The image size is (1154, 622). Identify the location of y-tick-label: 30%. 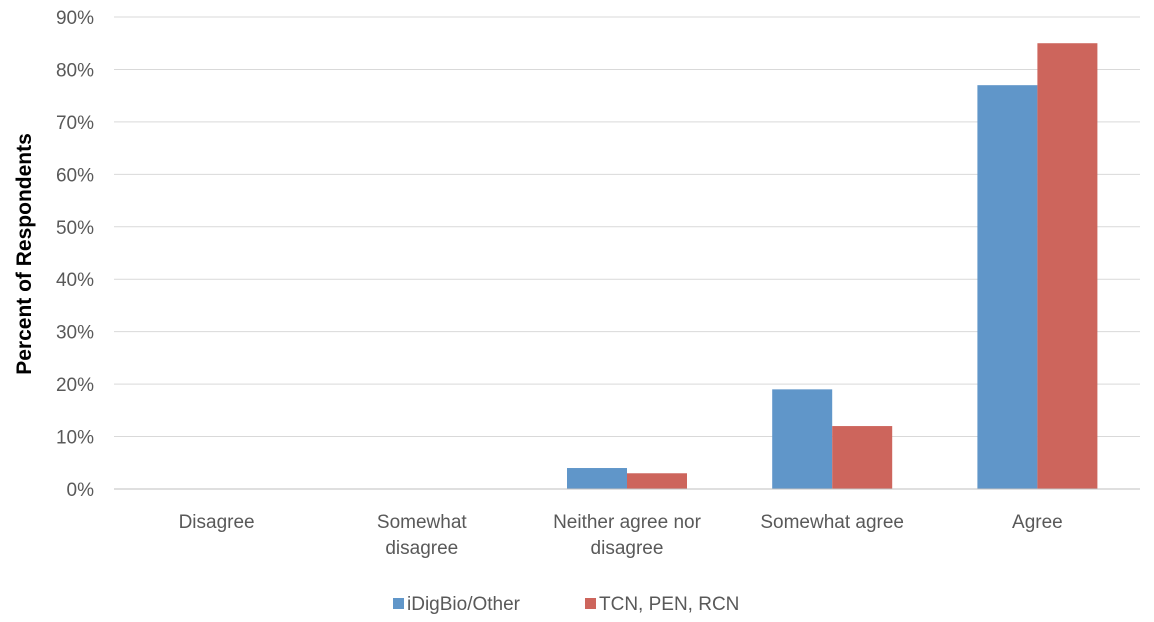
(75, 333).